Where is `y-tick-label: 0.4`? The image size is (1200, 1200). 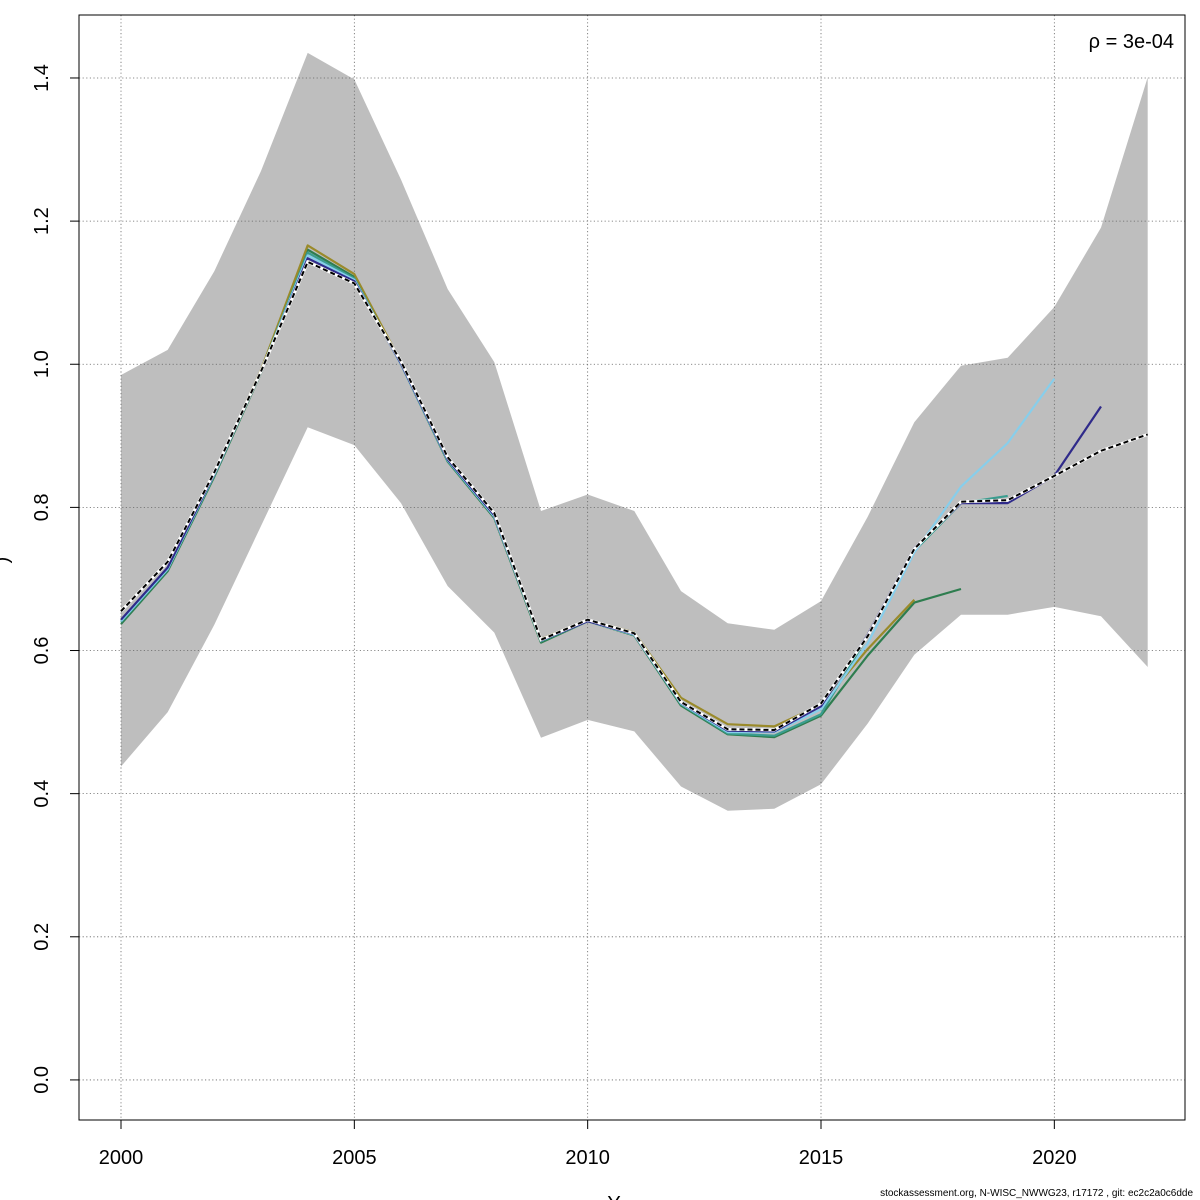 y-tick-label: 0.4 is located at coordinates (42, 794).